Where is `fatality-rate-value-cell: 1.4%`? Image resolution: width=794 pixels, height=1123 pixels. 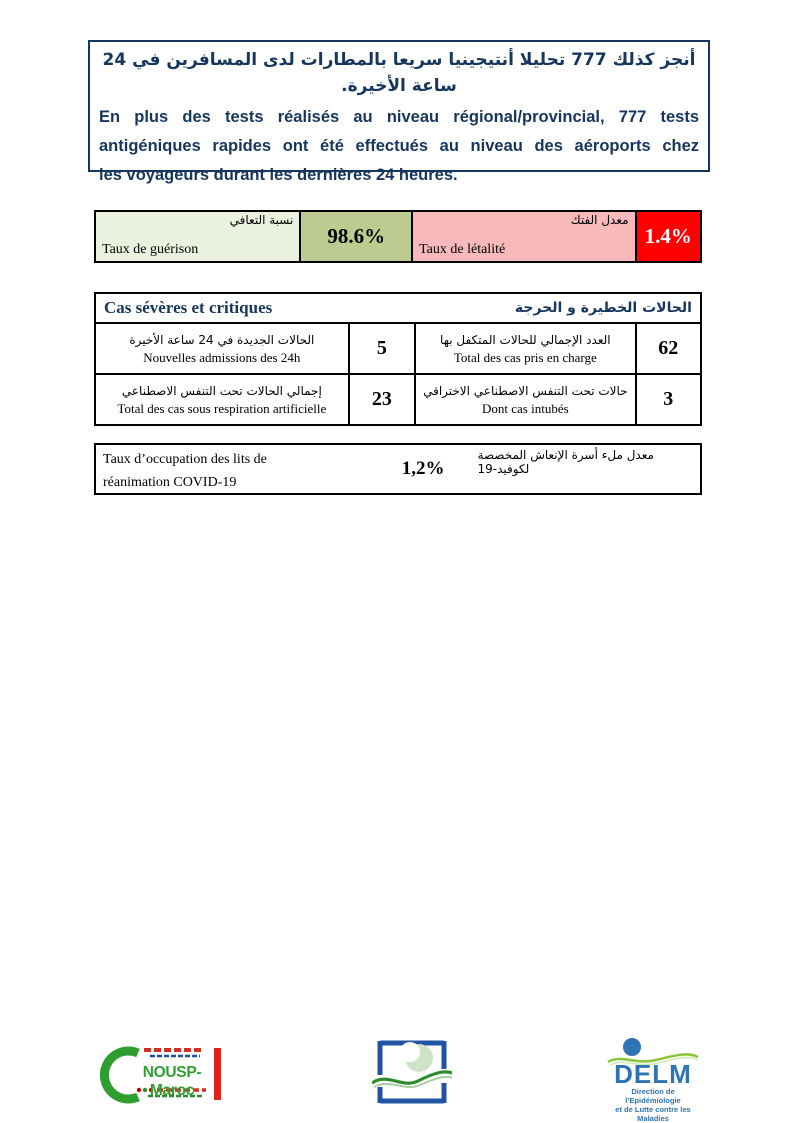
fatality-rate-value-cell: 1.4% is located at coordinates (668, 236).